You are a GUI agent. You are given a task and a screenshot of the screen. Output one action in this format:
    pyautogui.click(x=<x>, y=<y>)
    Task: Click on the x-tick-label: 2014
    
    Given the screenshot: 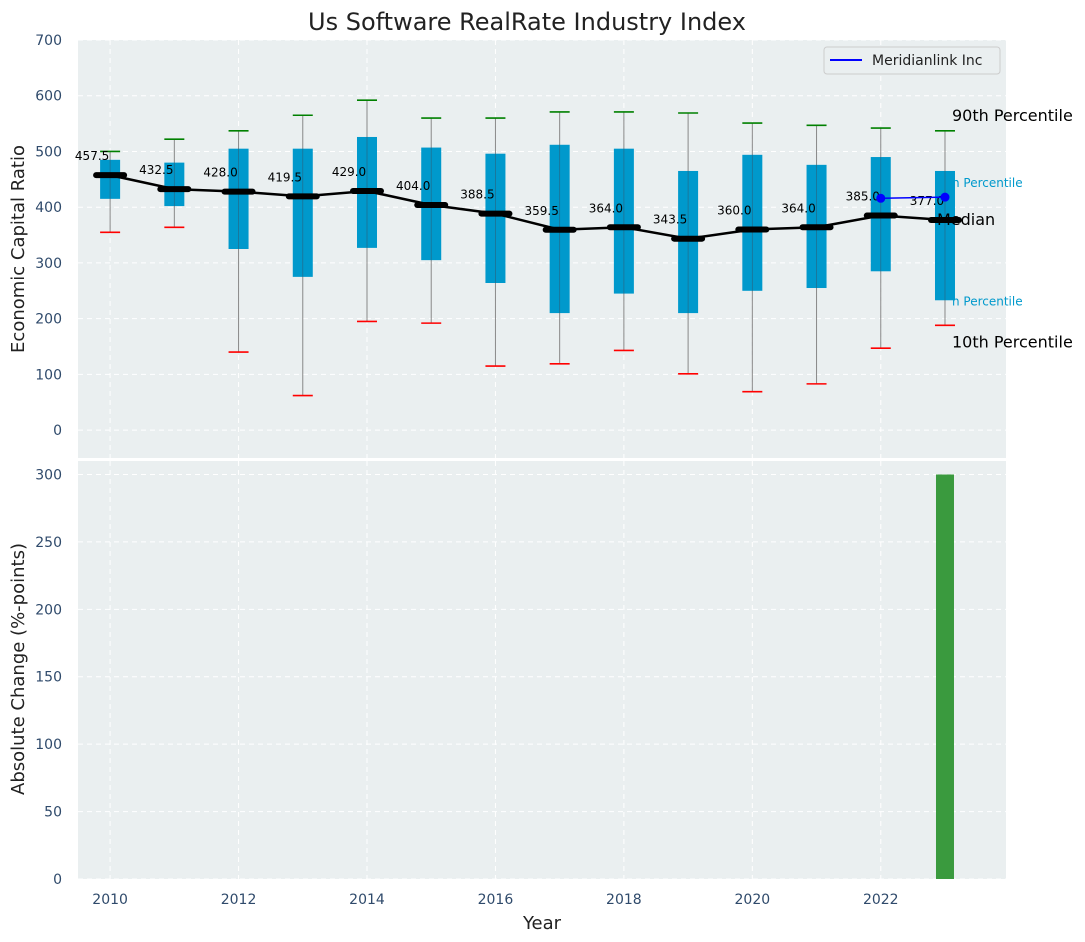 What is the action you would take?
    pyautogui.click(x=367, y=900)
    